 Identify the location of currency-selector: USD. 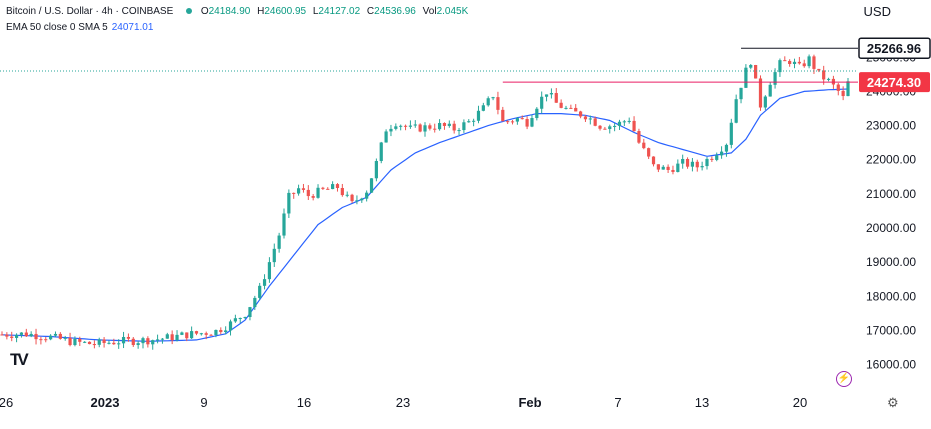
(877, 11).